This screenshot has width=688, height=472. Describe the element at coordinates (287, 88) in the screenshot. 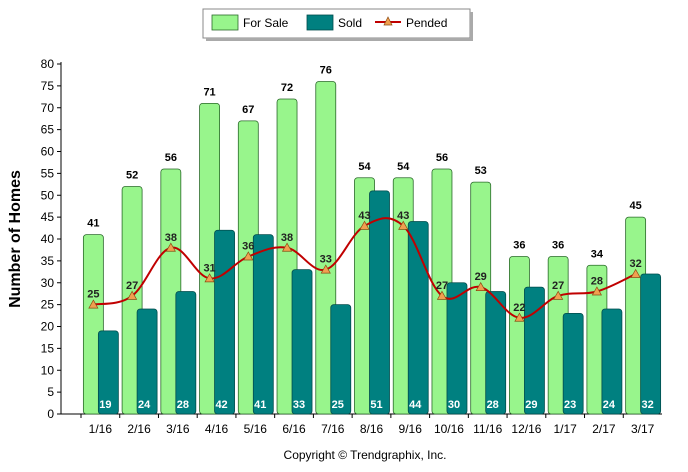

I see `for-sale-value-label: 72` at that location.